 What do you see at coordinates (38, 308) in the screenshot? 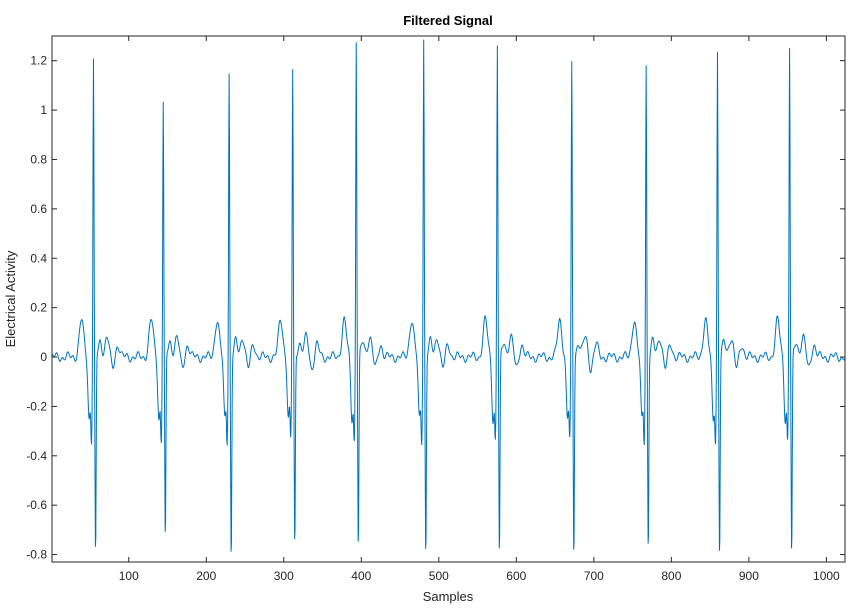
I see `y-tick-label: 0.2` at bounding box center [38, 308].